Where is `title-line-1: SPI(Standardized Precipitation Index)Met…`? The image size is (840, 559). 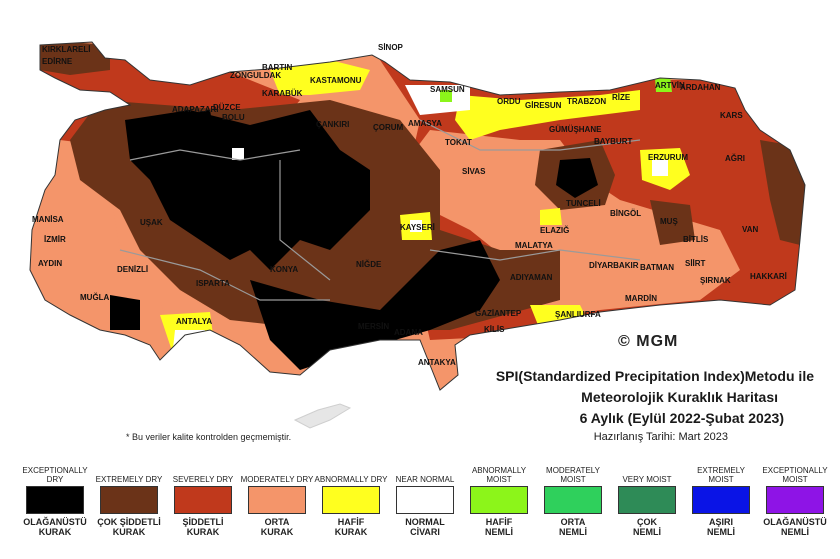 title-line-1: SPI(Standardized Precipitation Index)Met… is located at coordinates (654, 376).